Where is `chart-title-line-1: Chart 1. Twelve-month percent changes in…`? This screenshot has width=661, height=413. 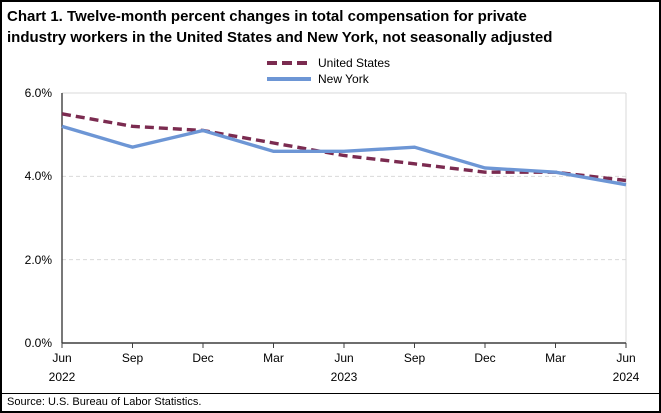
chart-title-line-1: Chart 1. Twelve-month percent changes in… is located at coordinates (267, 16).